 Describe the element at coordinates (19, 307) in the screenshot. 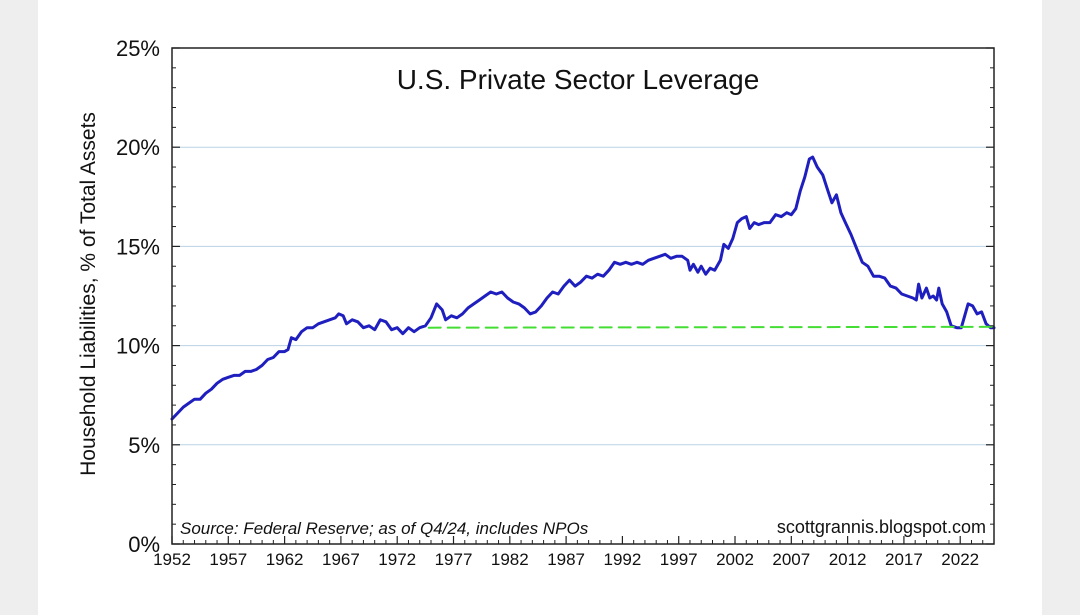

I see `left-margin` at that location.